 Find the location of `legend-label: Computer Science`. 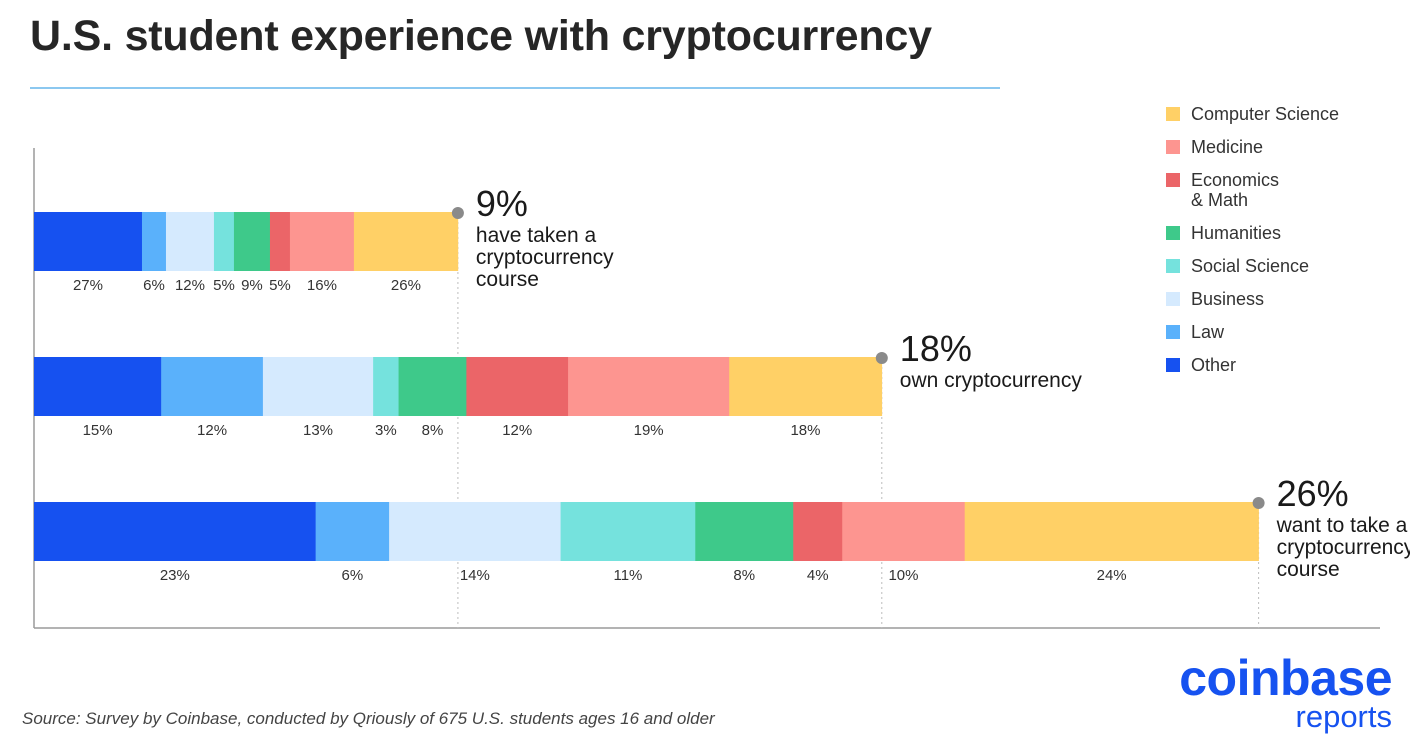

legend-label: Computer Science is located at coordinates (1265, 114).